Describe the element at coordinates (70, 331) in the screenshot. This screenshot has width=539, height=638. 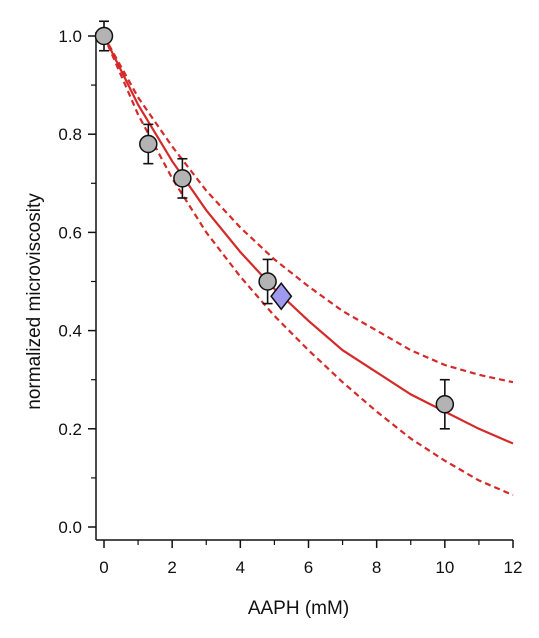
I see `y-tick-label: 0.4` at that location.